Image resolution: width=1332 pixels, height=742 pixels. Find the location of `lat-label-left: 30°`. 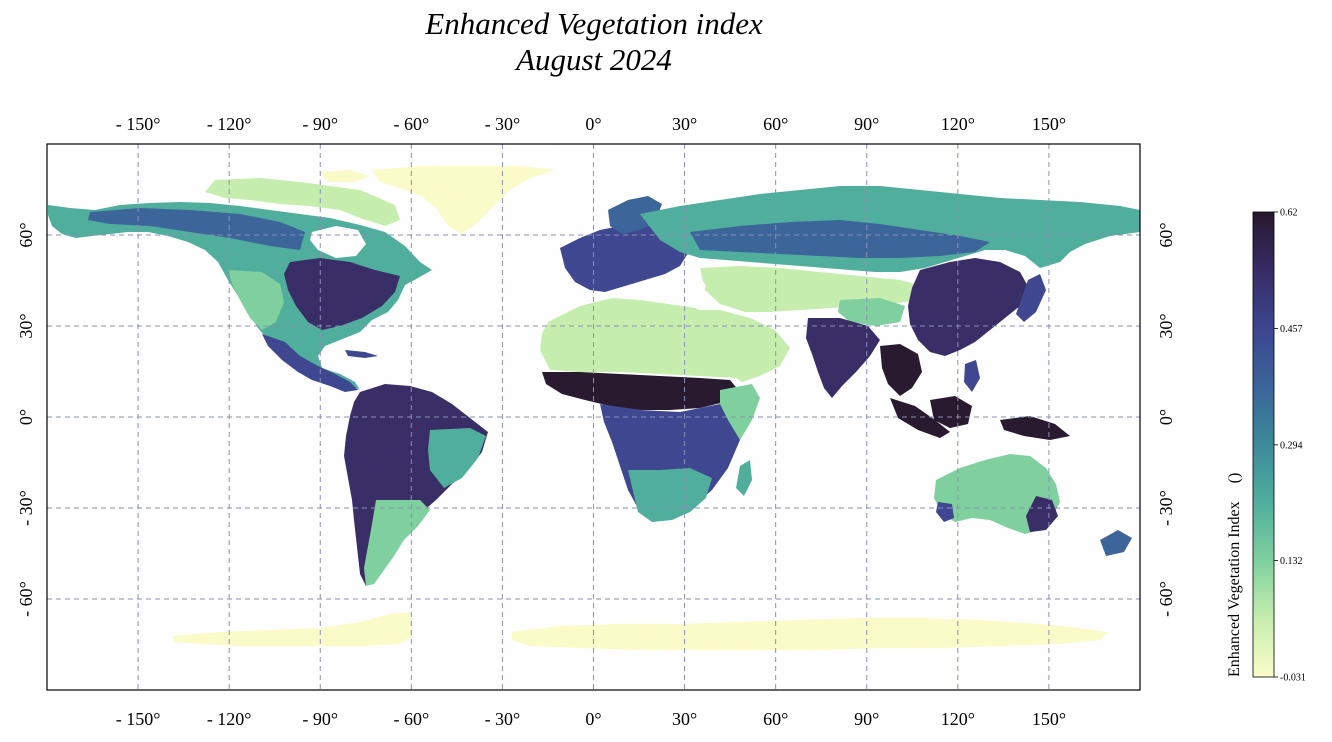

lat-label-left: 30° is located at coordinates (26, 325).